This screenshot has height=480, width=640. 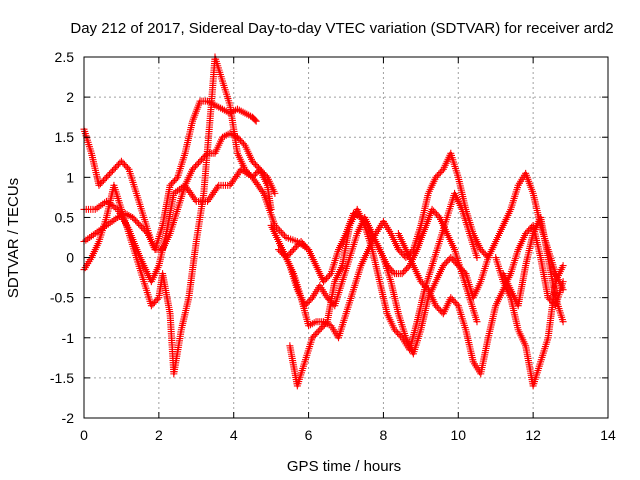 What do you see at coordinates (234, 435) in the screenshot?
I see `x-tick-label: 4` at bounding box center [234, 435].